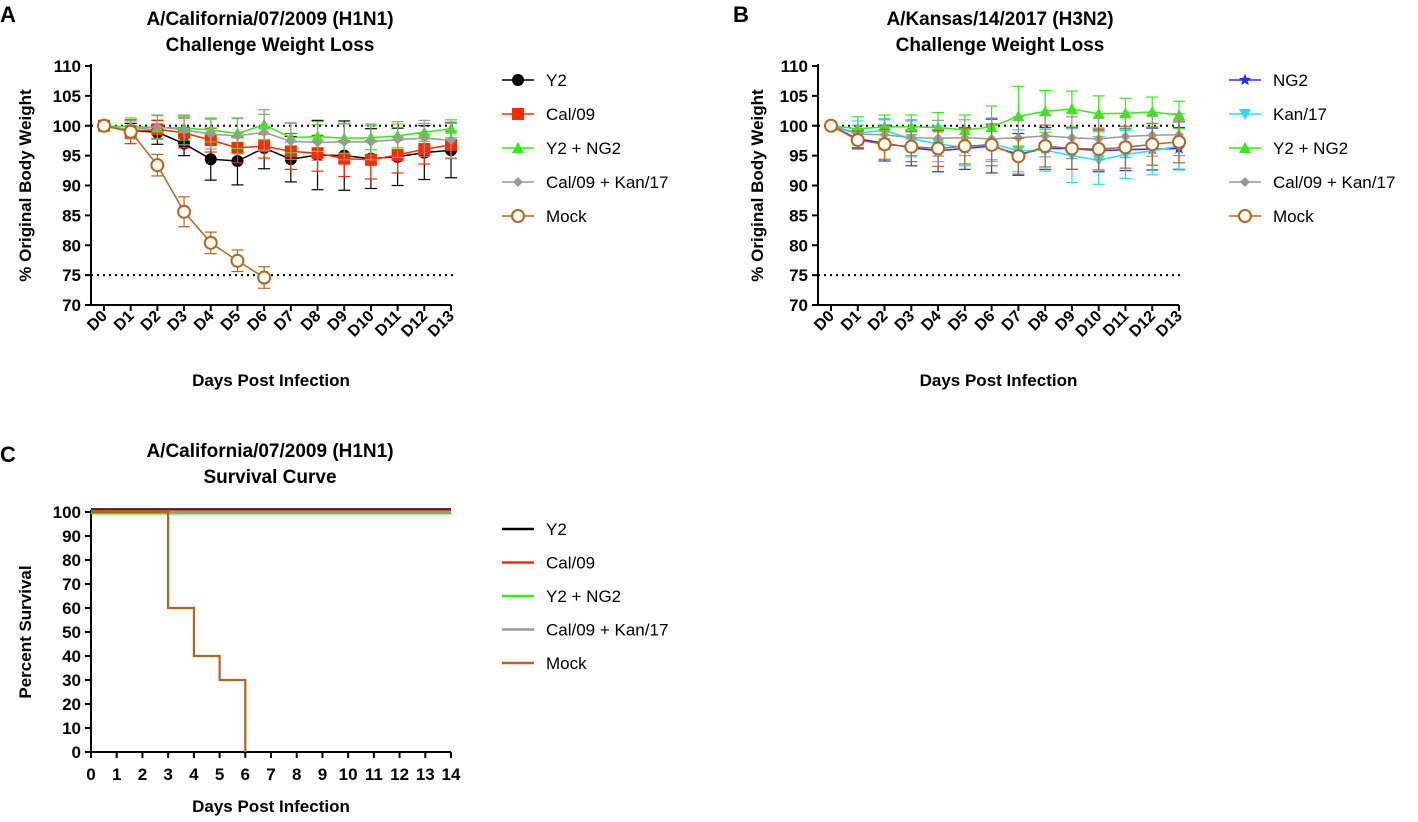  I want to click on x-tick-label: 13, so click(425, 774).